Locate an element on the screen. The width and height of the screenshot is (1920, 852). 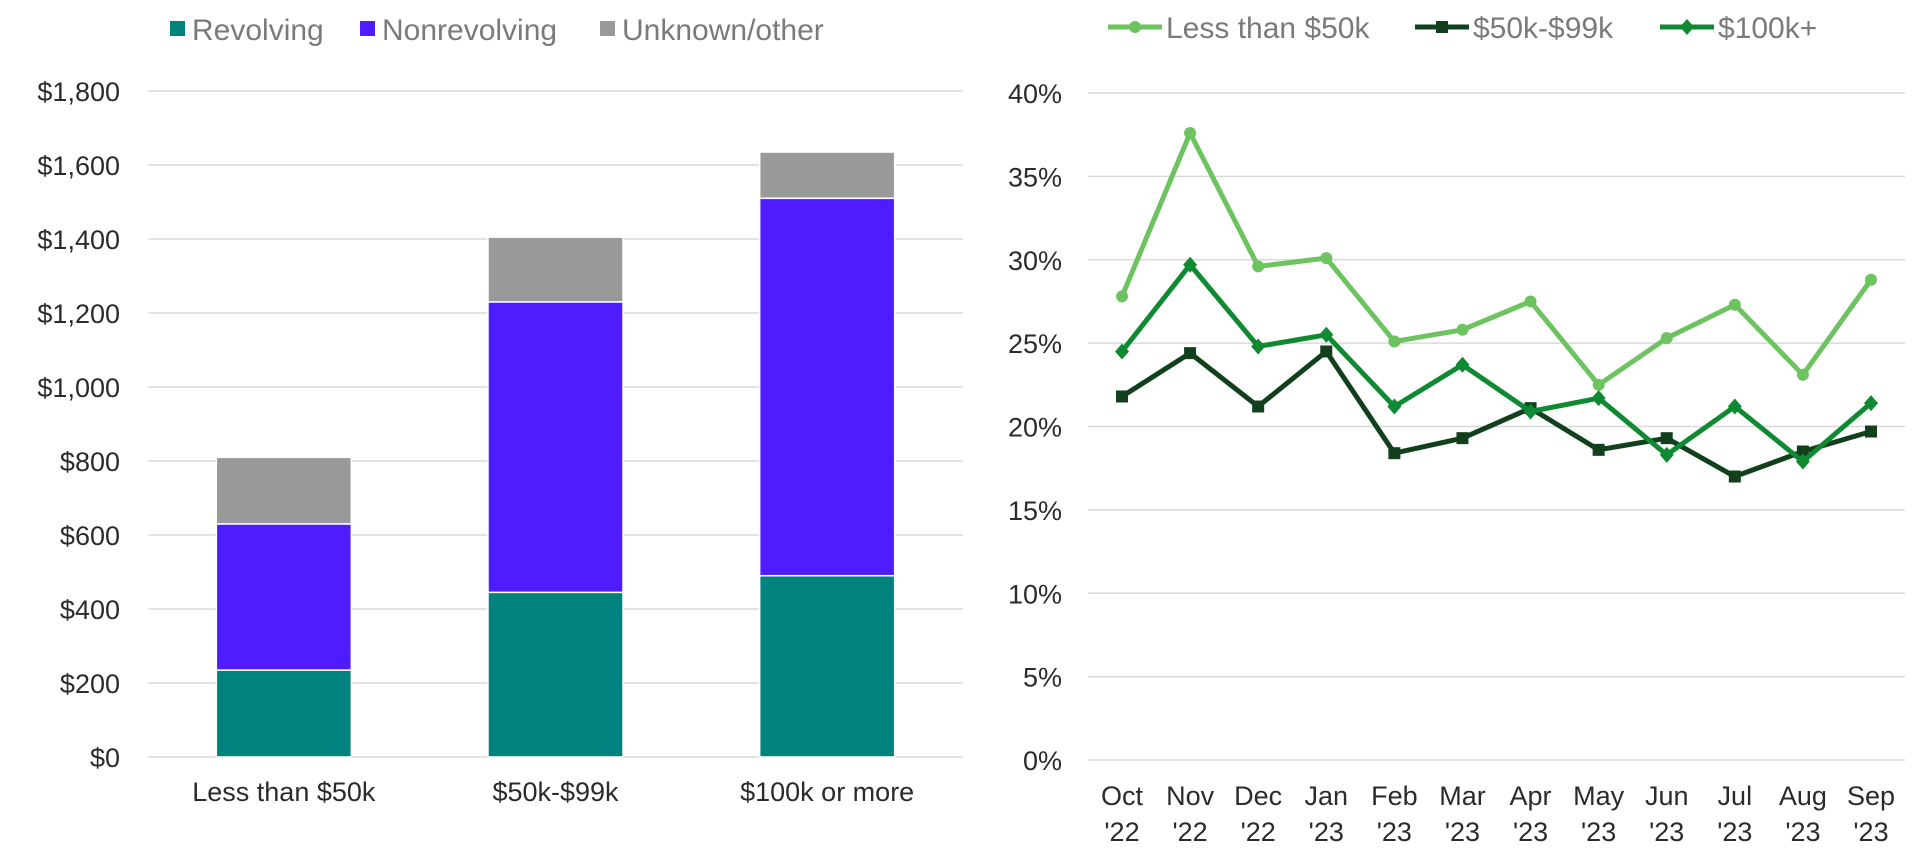
line-x-tick-month: Jun is located at coordinates (1667, 796).